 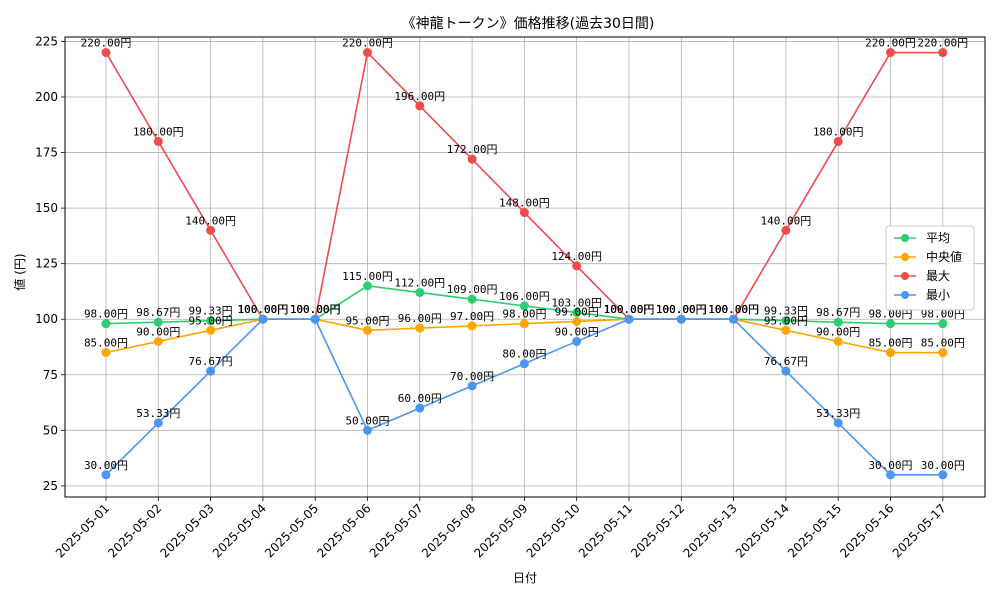 I want to click on x-tick-label: 2025-05-11, so click(x=605, y=530).